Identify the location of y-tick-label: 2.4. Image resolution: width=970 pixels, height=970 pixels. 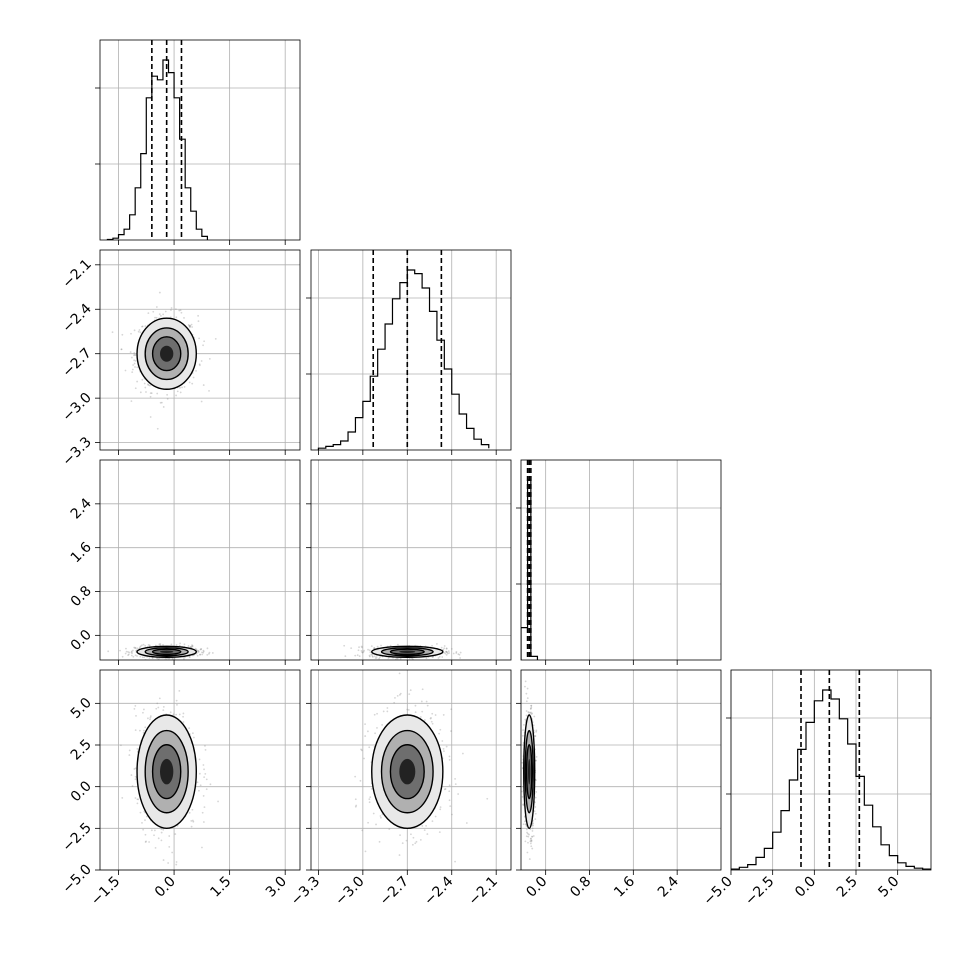
(81, 508).